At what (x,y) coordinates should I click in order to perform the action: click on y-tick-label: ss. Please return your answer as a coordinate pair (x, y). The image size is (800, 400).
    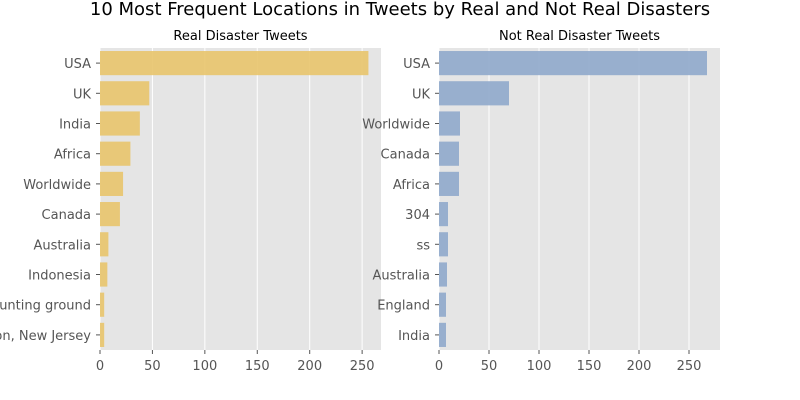
    Looking at the image, I should click on (423, 245).